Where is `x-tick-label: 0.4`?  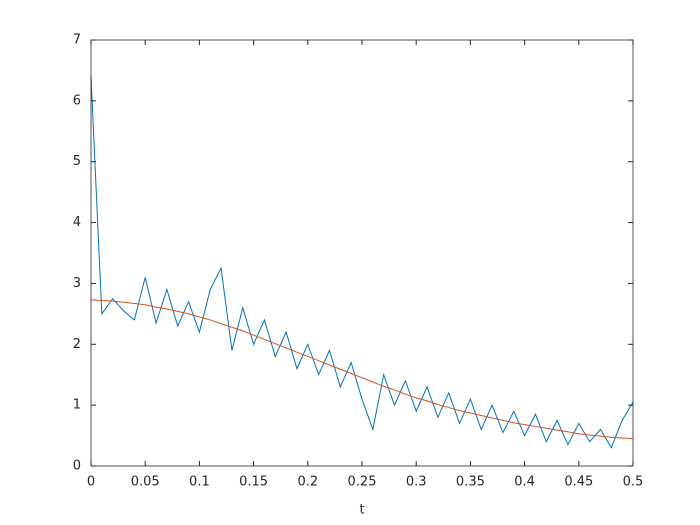 x-tick-label: 0.4 is located at coordinates (524, 482).